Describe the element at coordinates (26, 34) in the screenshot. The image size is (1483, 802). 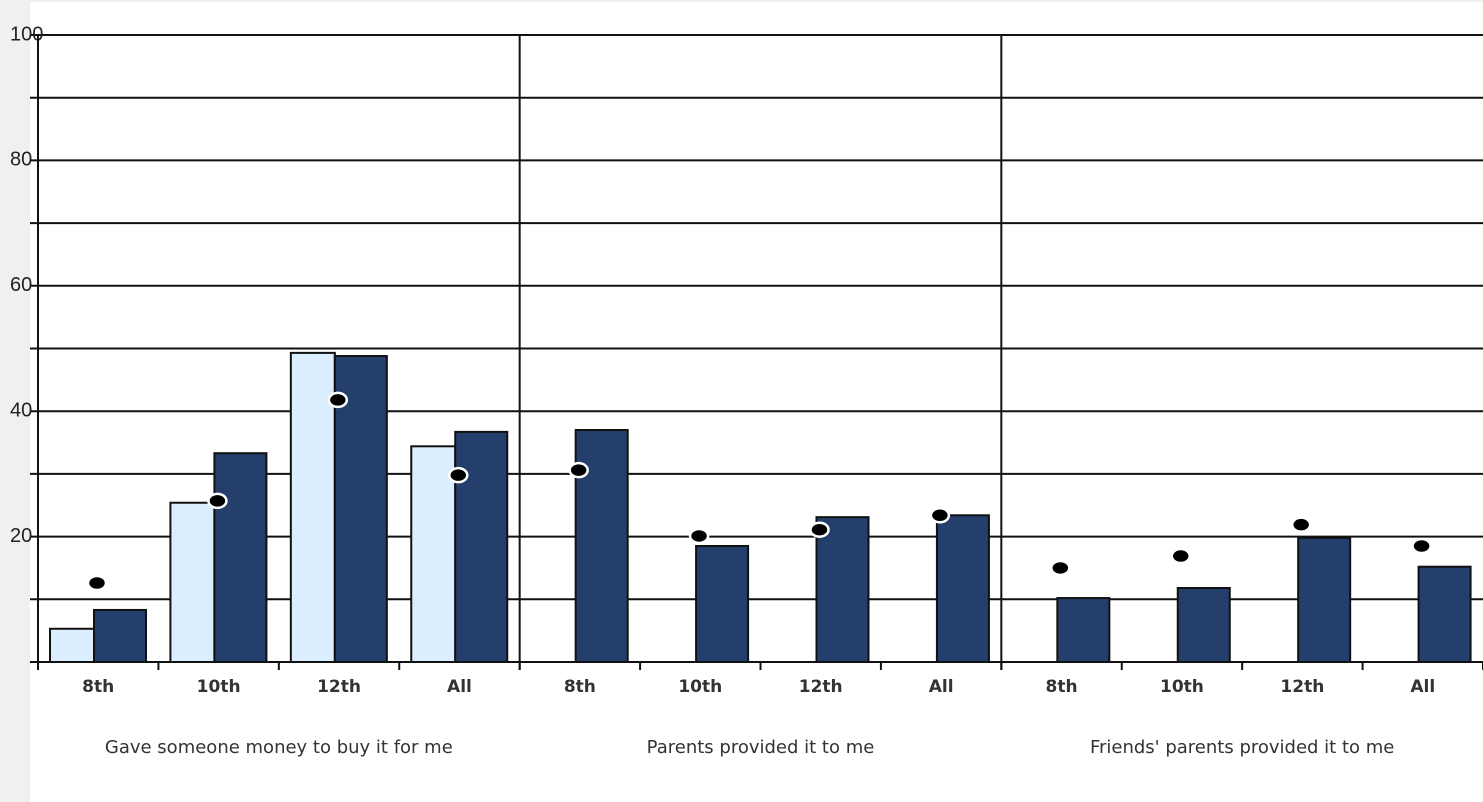
I see `y-tick-label: 100` at that location.